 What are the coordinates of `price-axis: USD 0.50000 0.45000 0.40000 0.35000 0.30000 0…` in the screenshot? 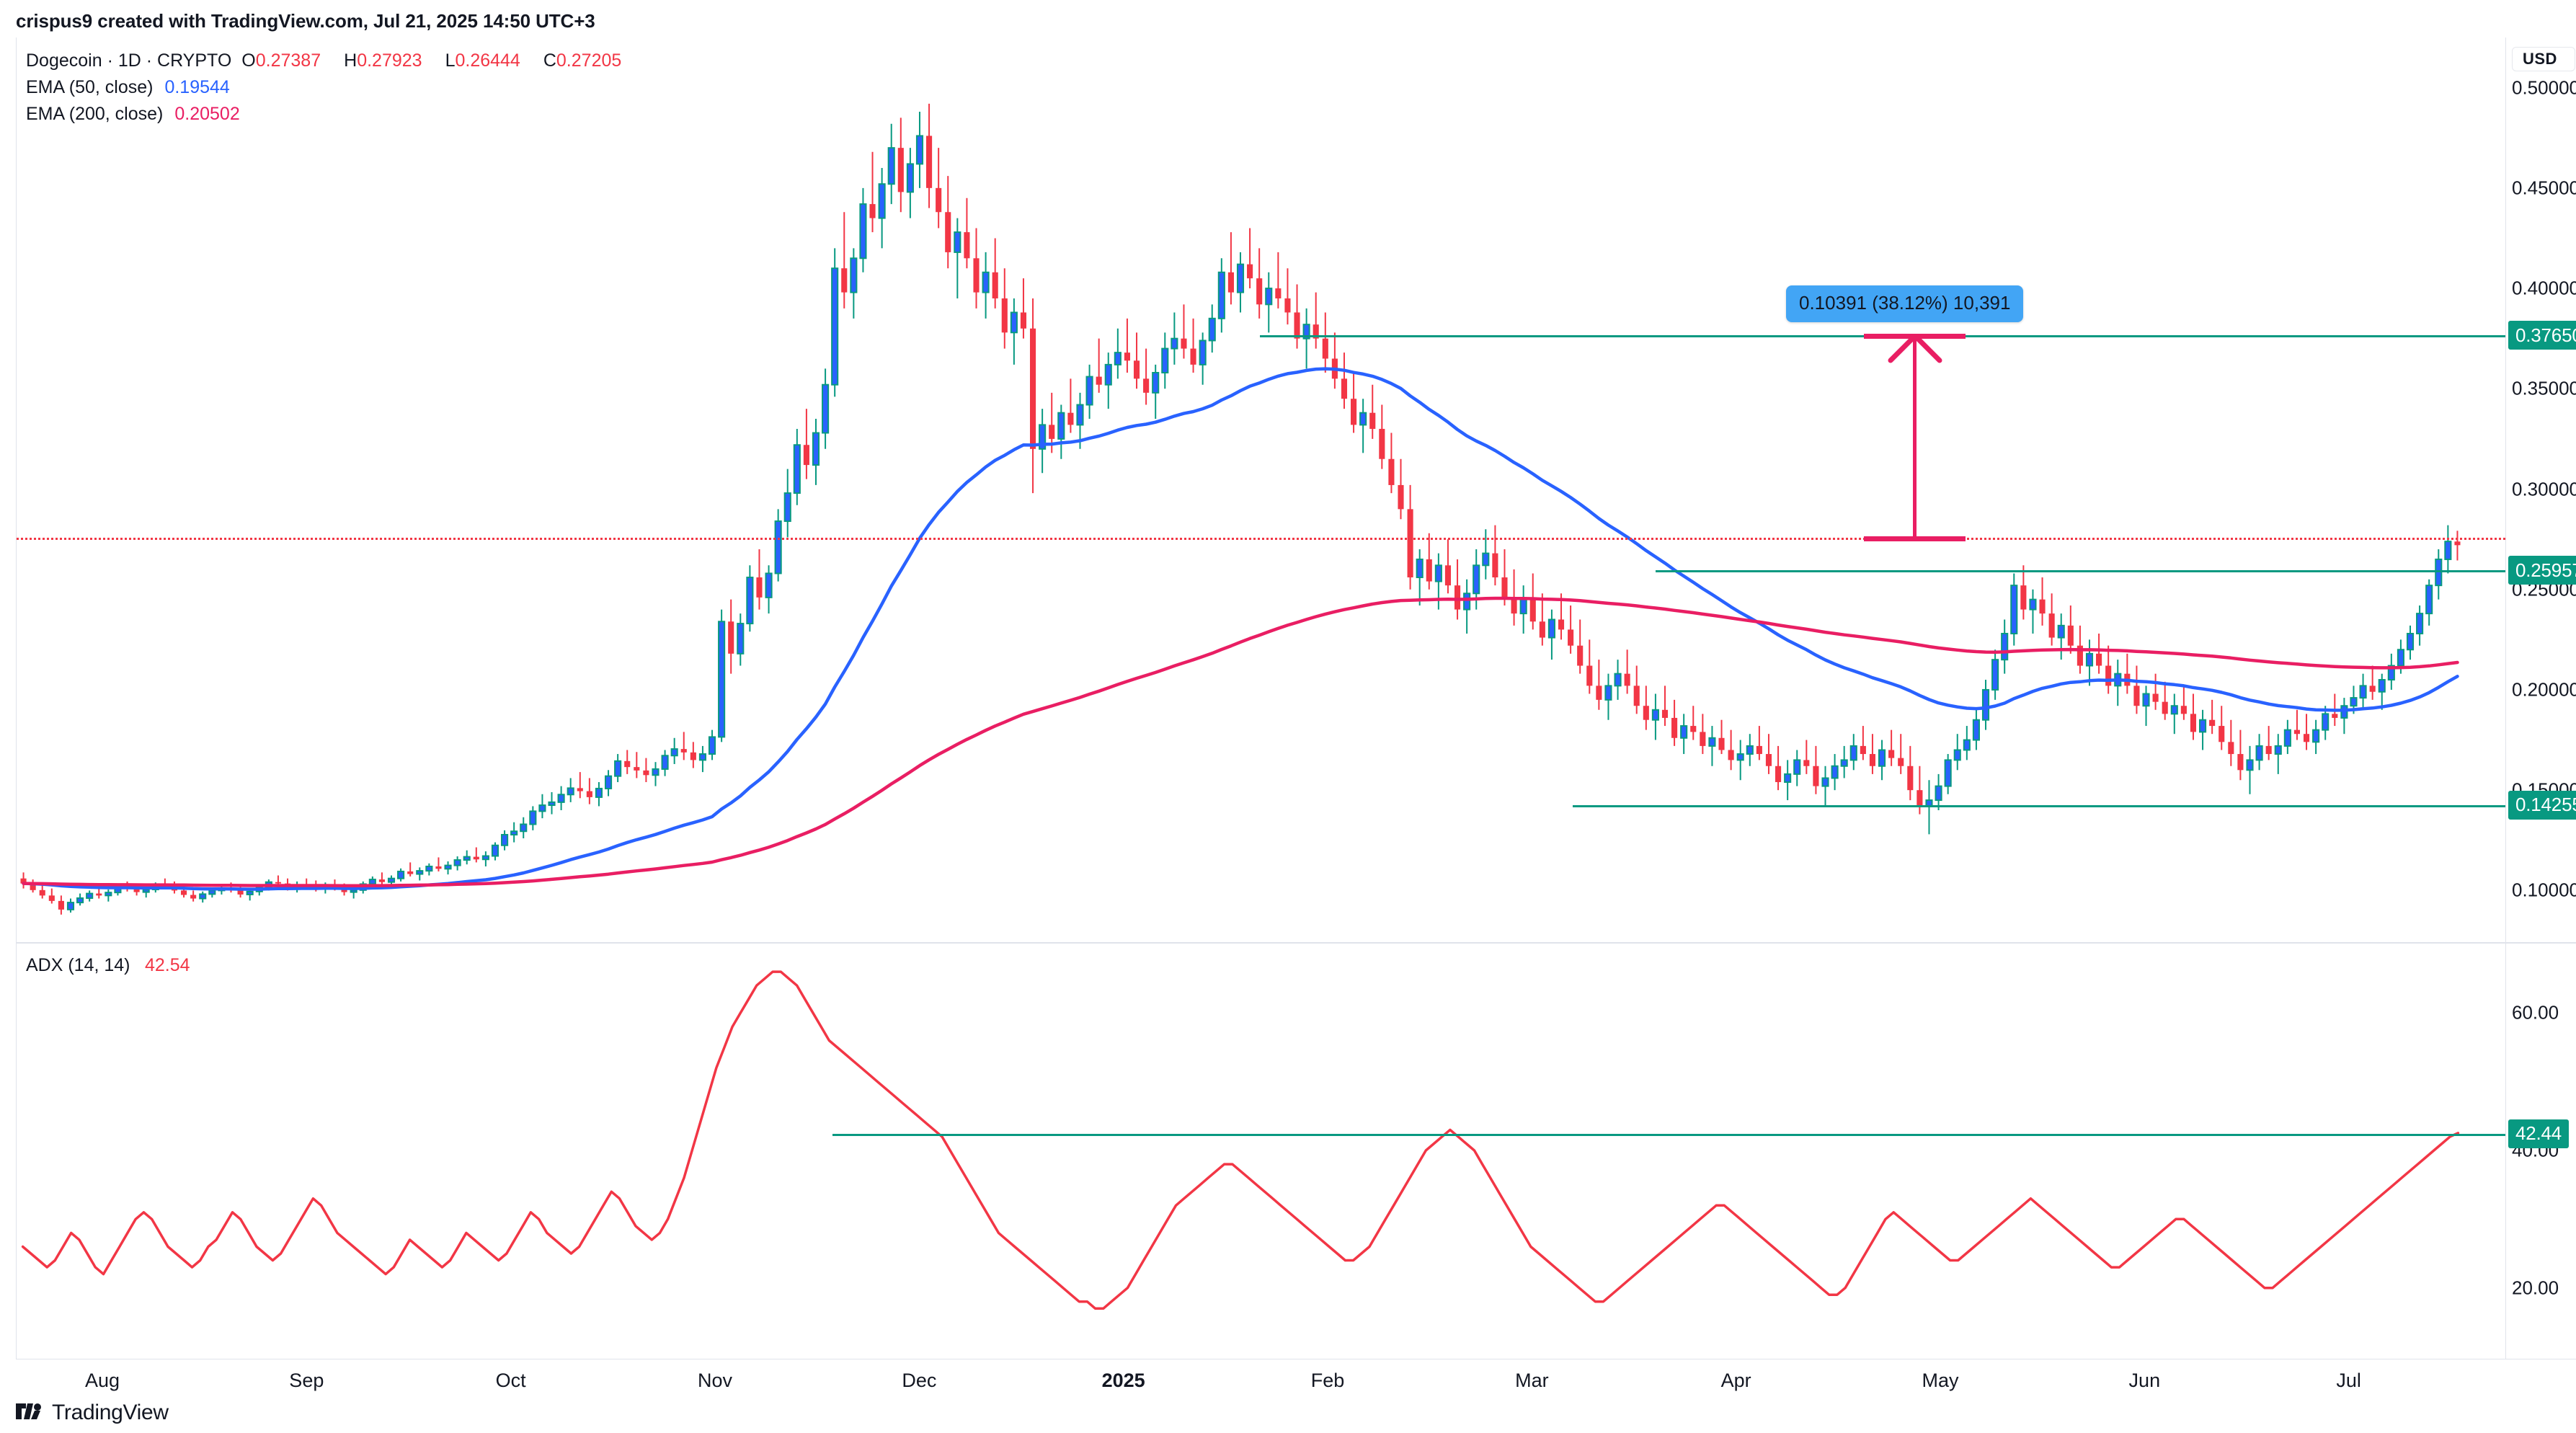 It's located at (2541, 698).